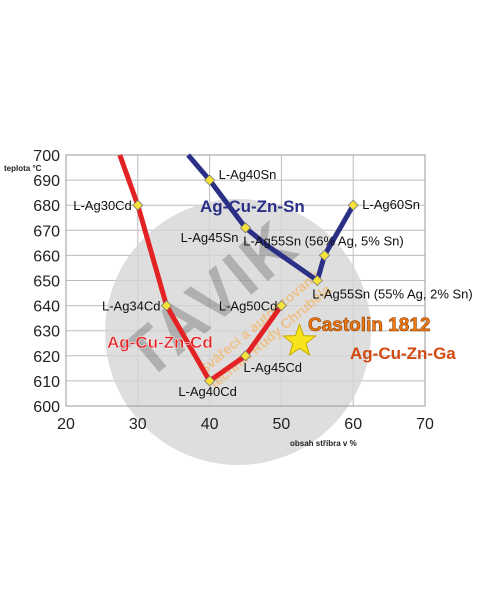 The height and width of the screenshot is (600, 480). I want to click on data-label-1-3: L-Ag55Sn (55% Ag, 2% Sn), so click(392, 294).